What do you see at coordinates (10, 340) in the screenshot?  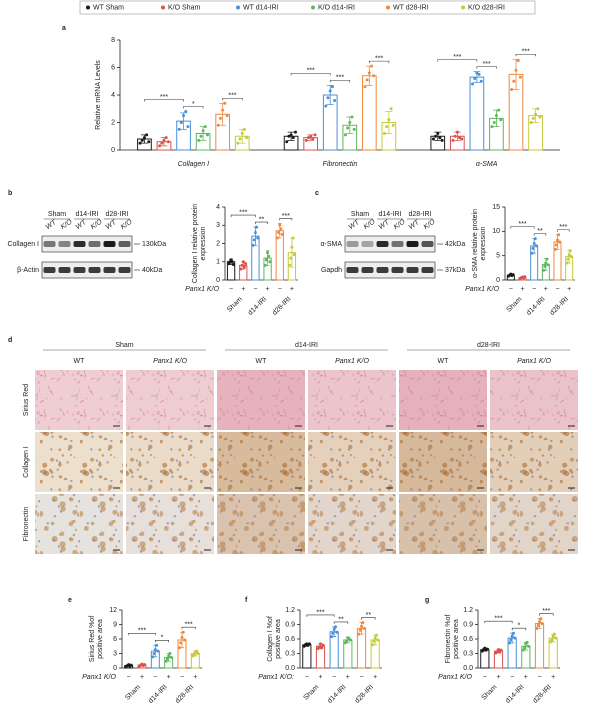 I see `panel-label: d` at bounding box center [10, 340].